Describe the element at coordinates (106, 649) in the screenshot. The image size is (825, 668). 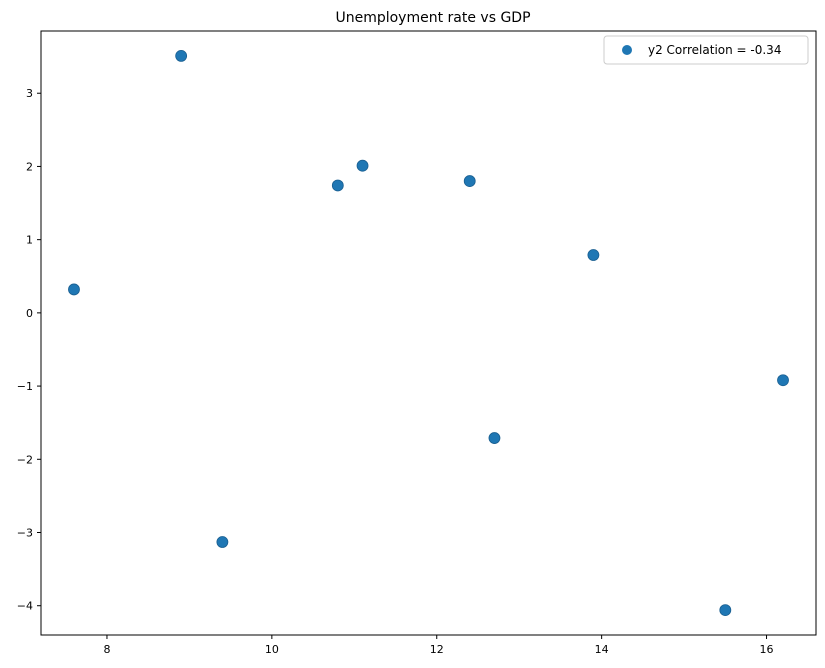
I see `x-tick-label: 8` at that location.